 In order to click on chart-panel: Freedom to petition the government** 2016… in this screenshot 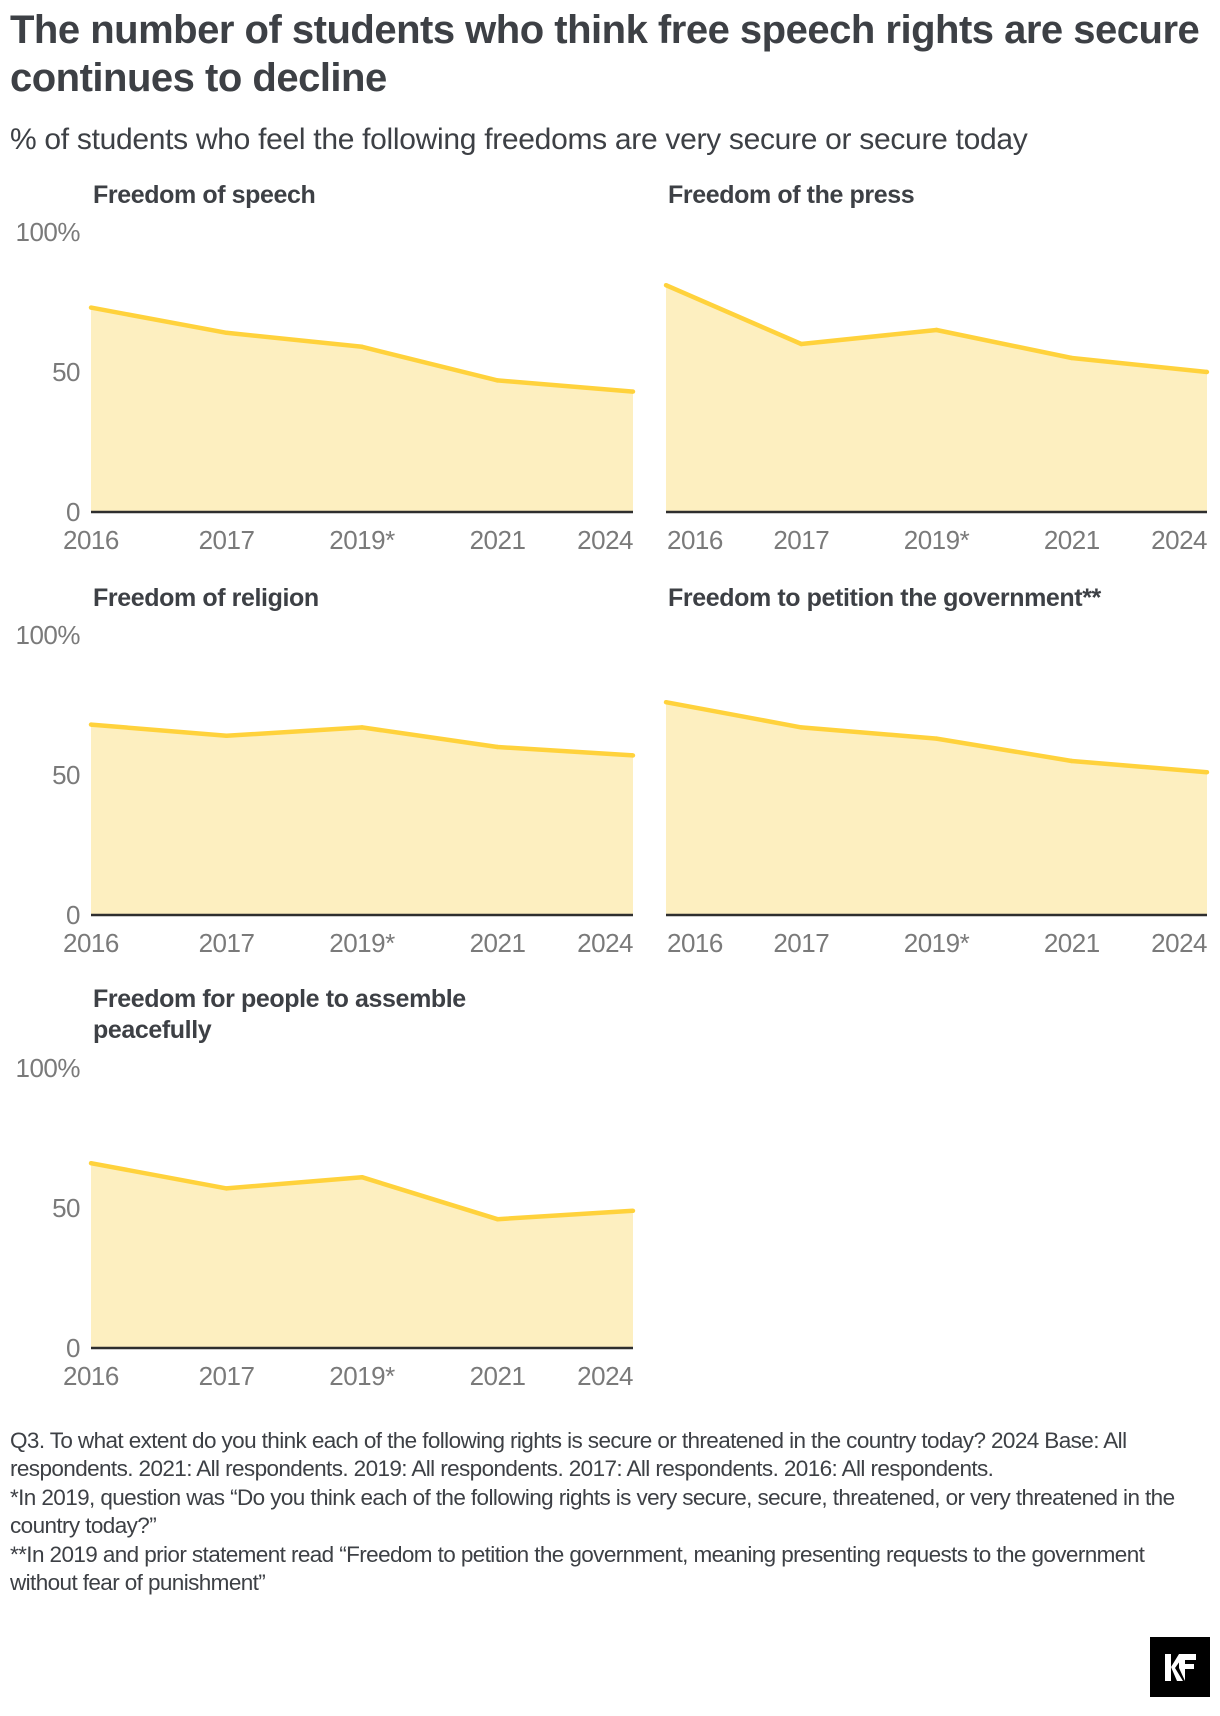, I will do `click(936, 771)`.